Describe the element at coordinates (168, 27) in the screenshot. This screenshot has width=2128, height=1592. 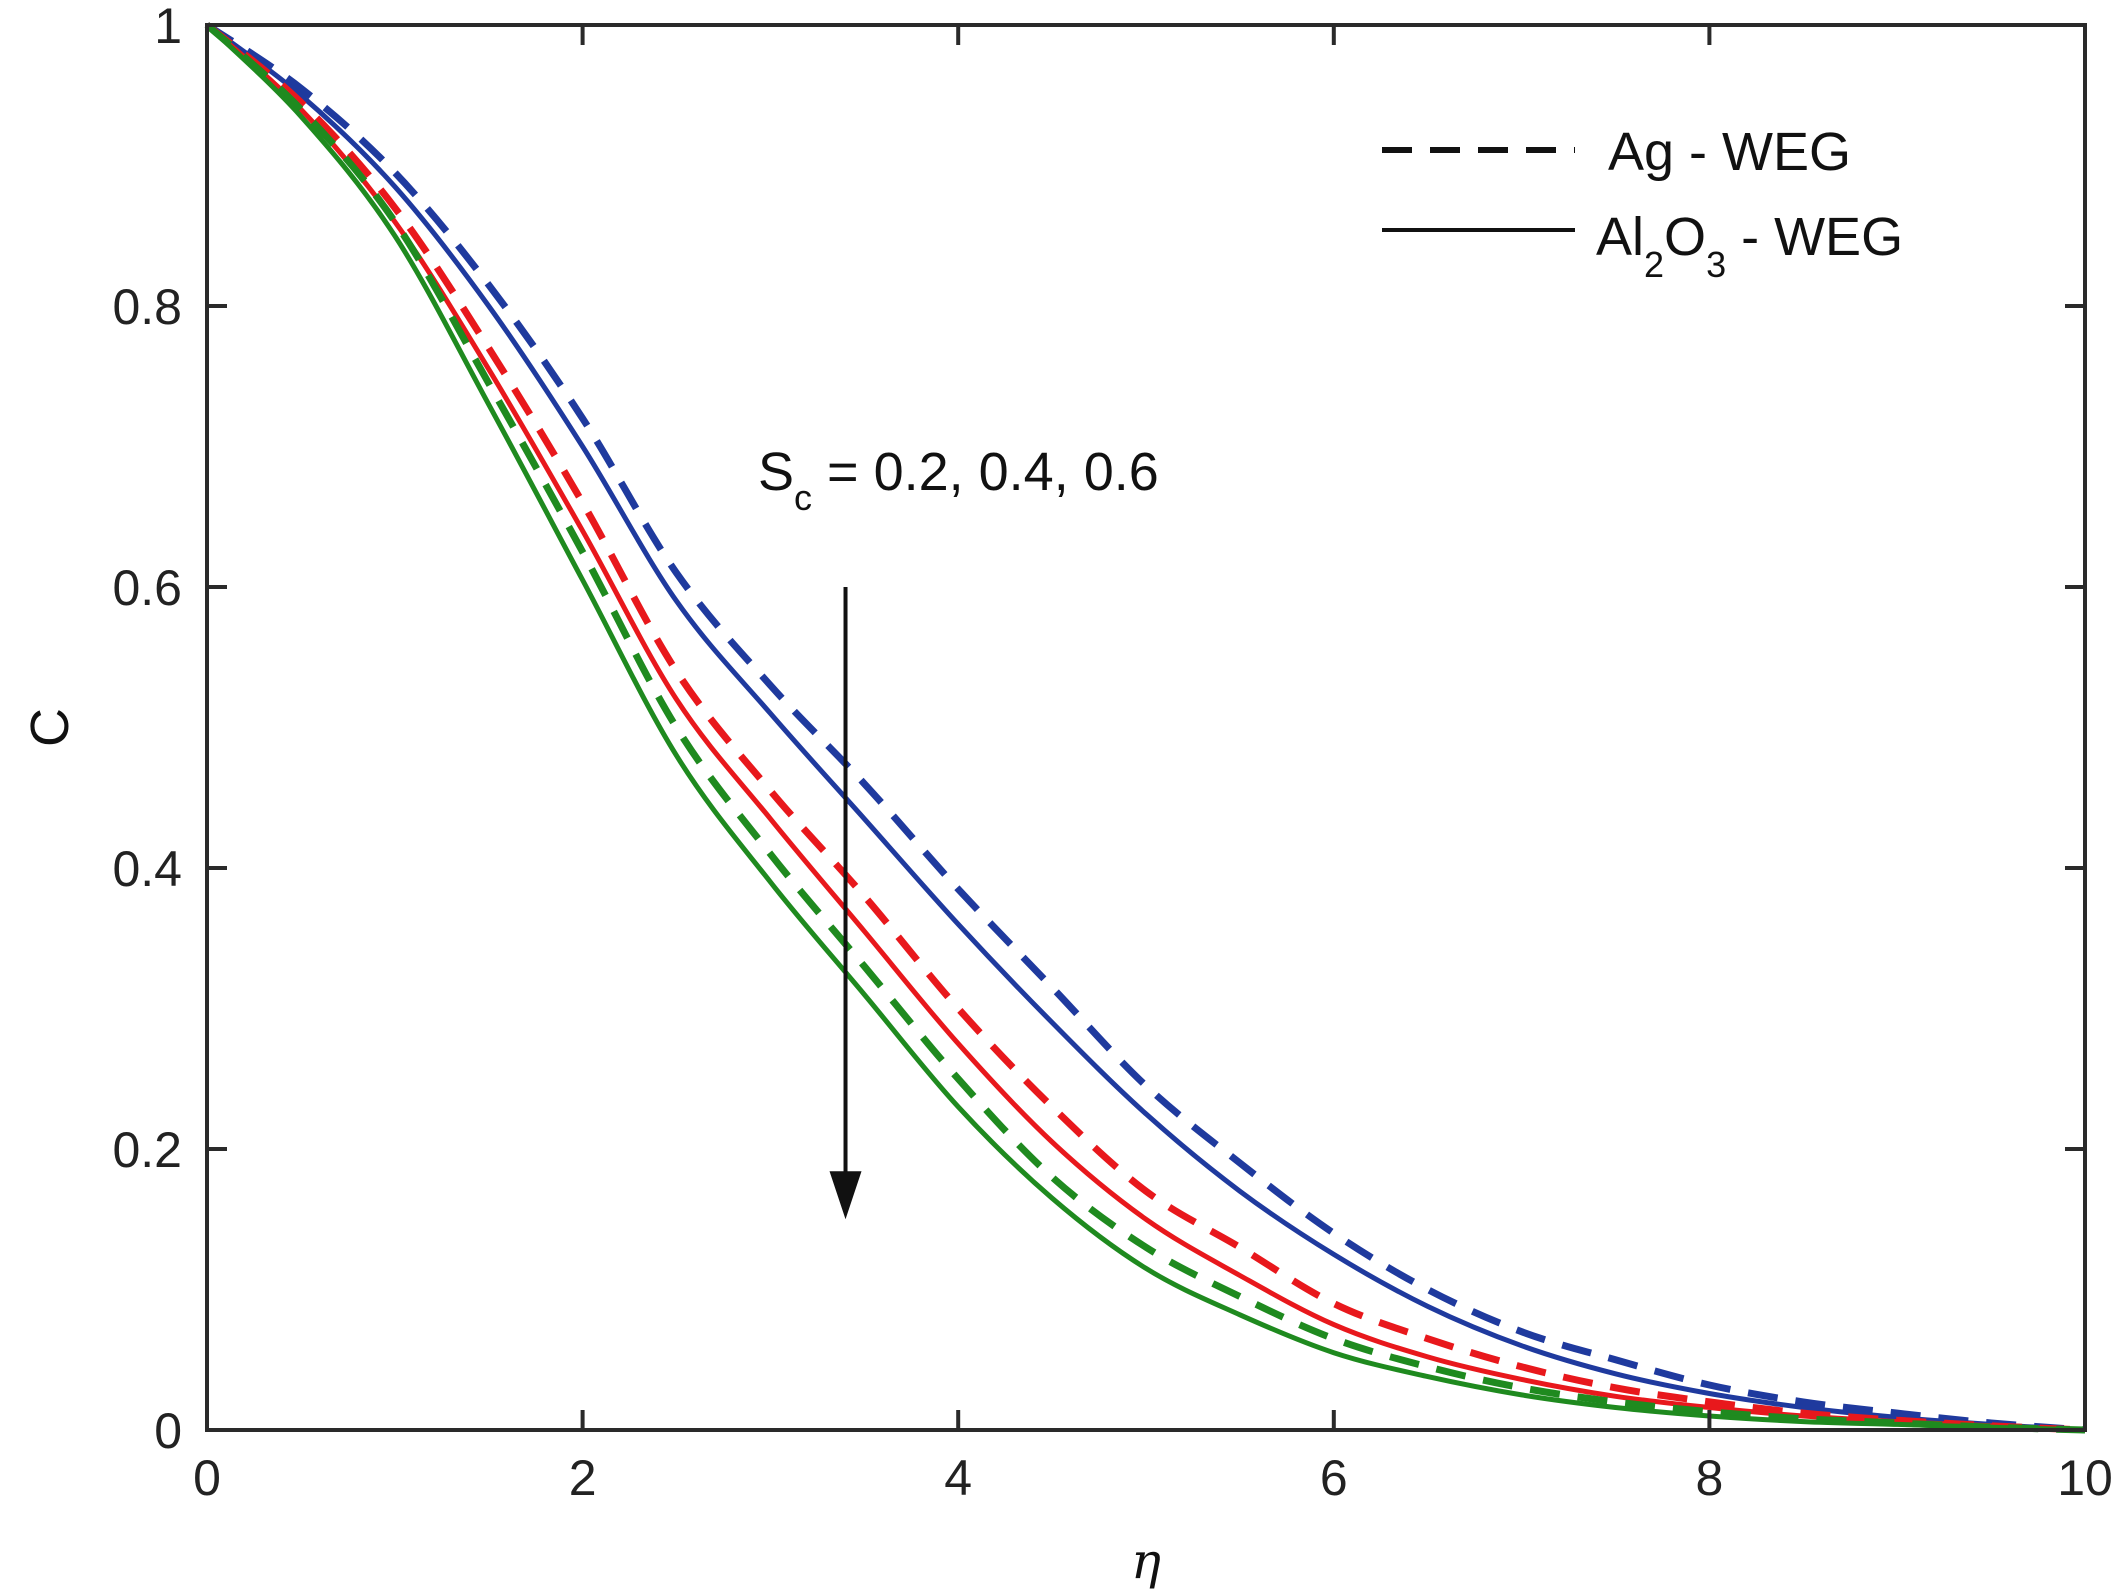
I see `y-tick-label: 1` at that location.